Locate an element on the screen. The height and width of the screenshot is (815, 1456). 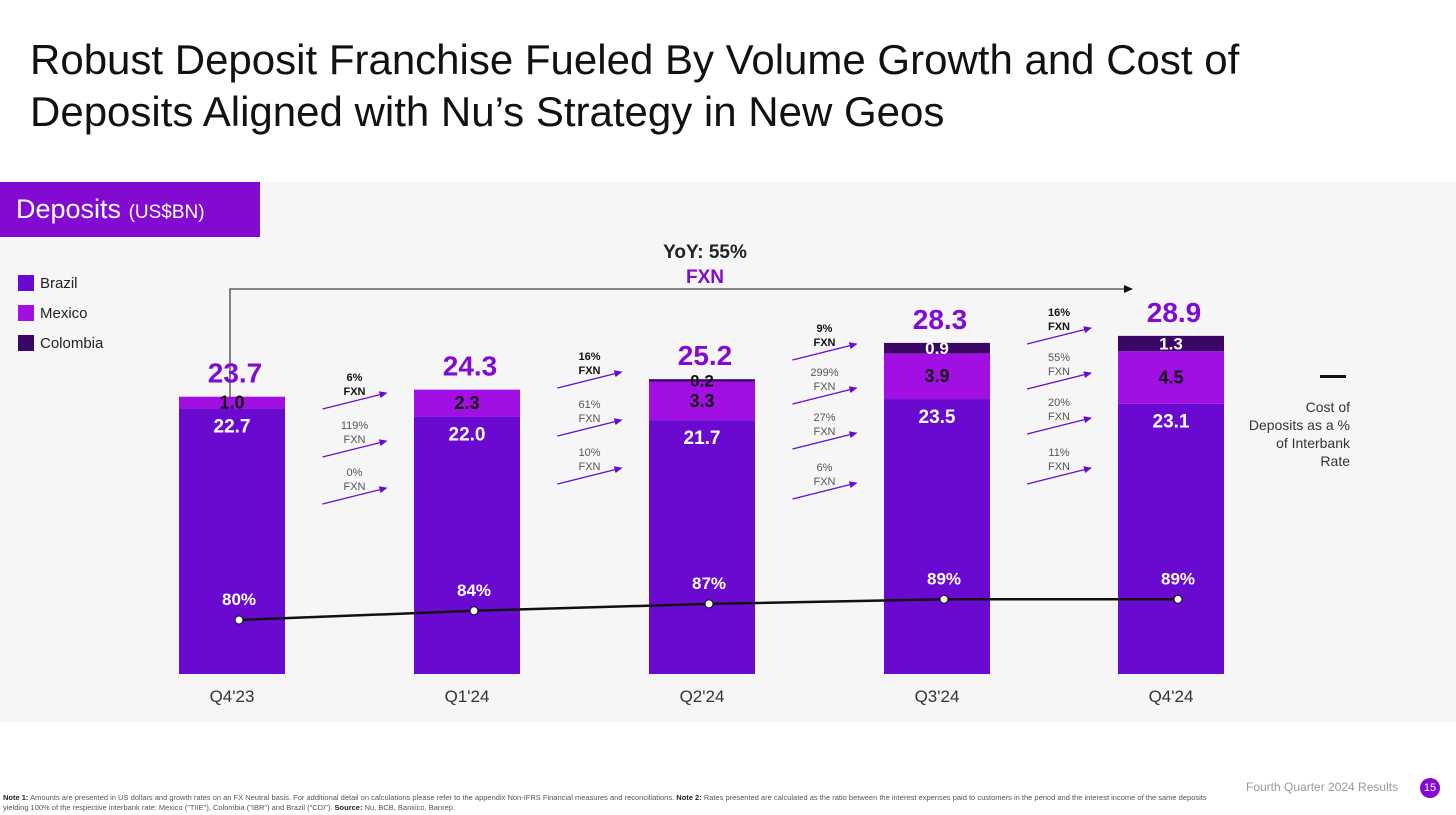
yoy-annotation: YoY: 55% FXN is located at coordinates (681, 324).